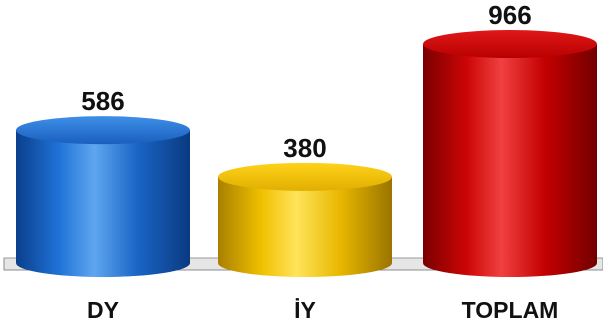  I want to click on category-label: DY, so click(103, 310).